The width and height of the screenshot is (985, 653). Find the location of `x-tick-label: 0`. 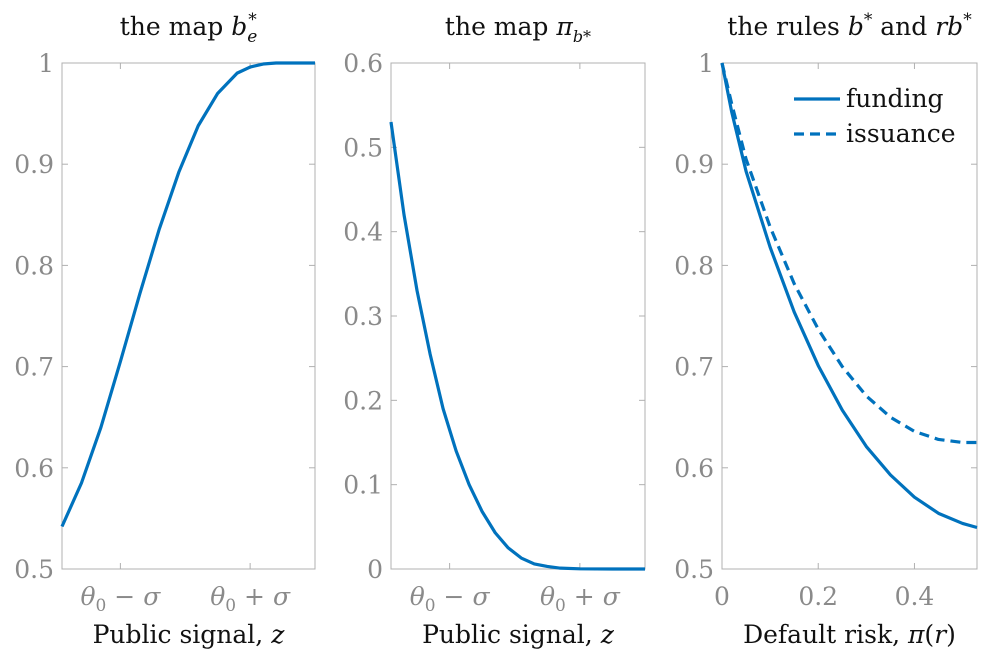

x-tick-label: 0 is located at coordinates (722, 596).